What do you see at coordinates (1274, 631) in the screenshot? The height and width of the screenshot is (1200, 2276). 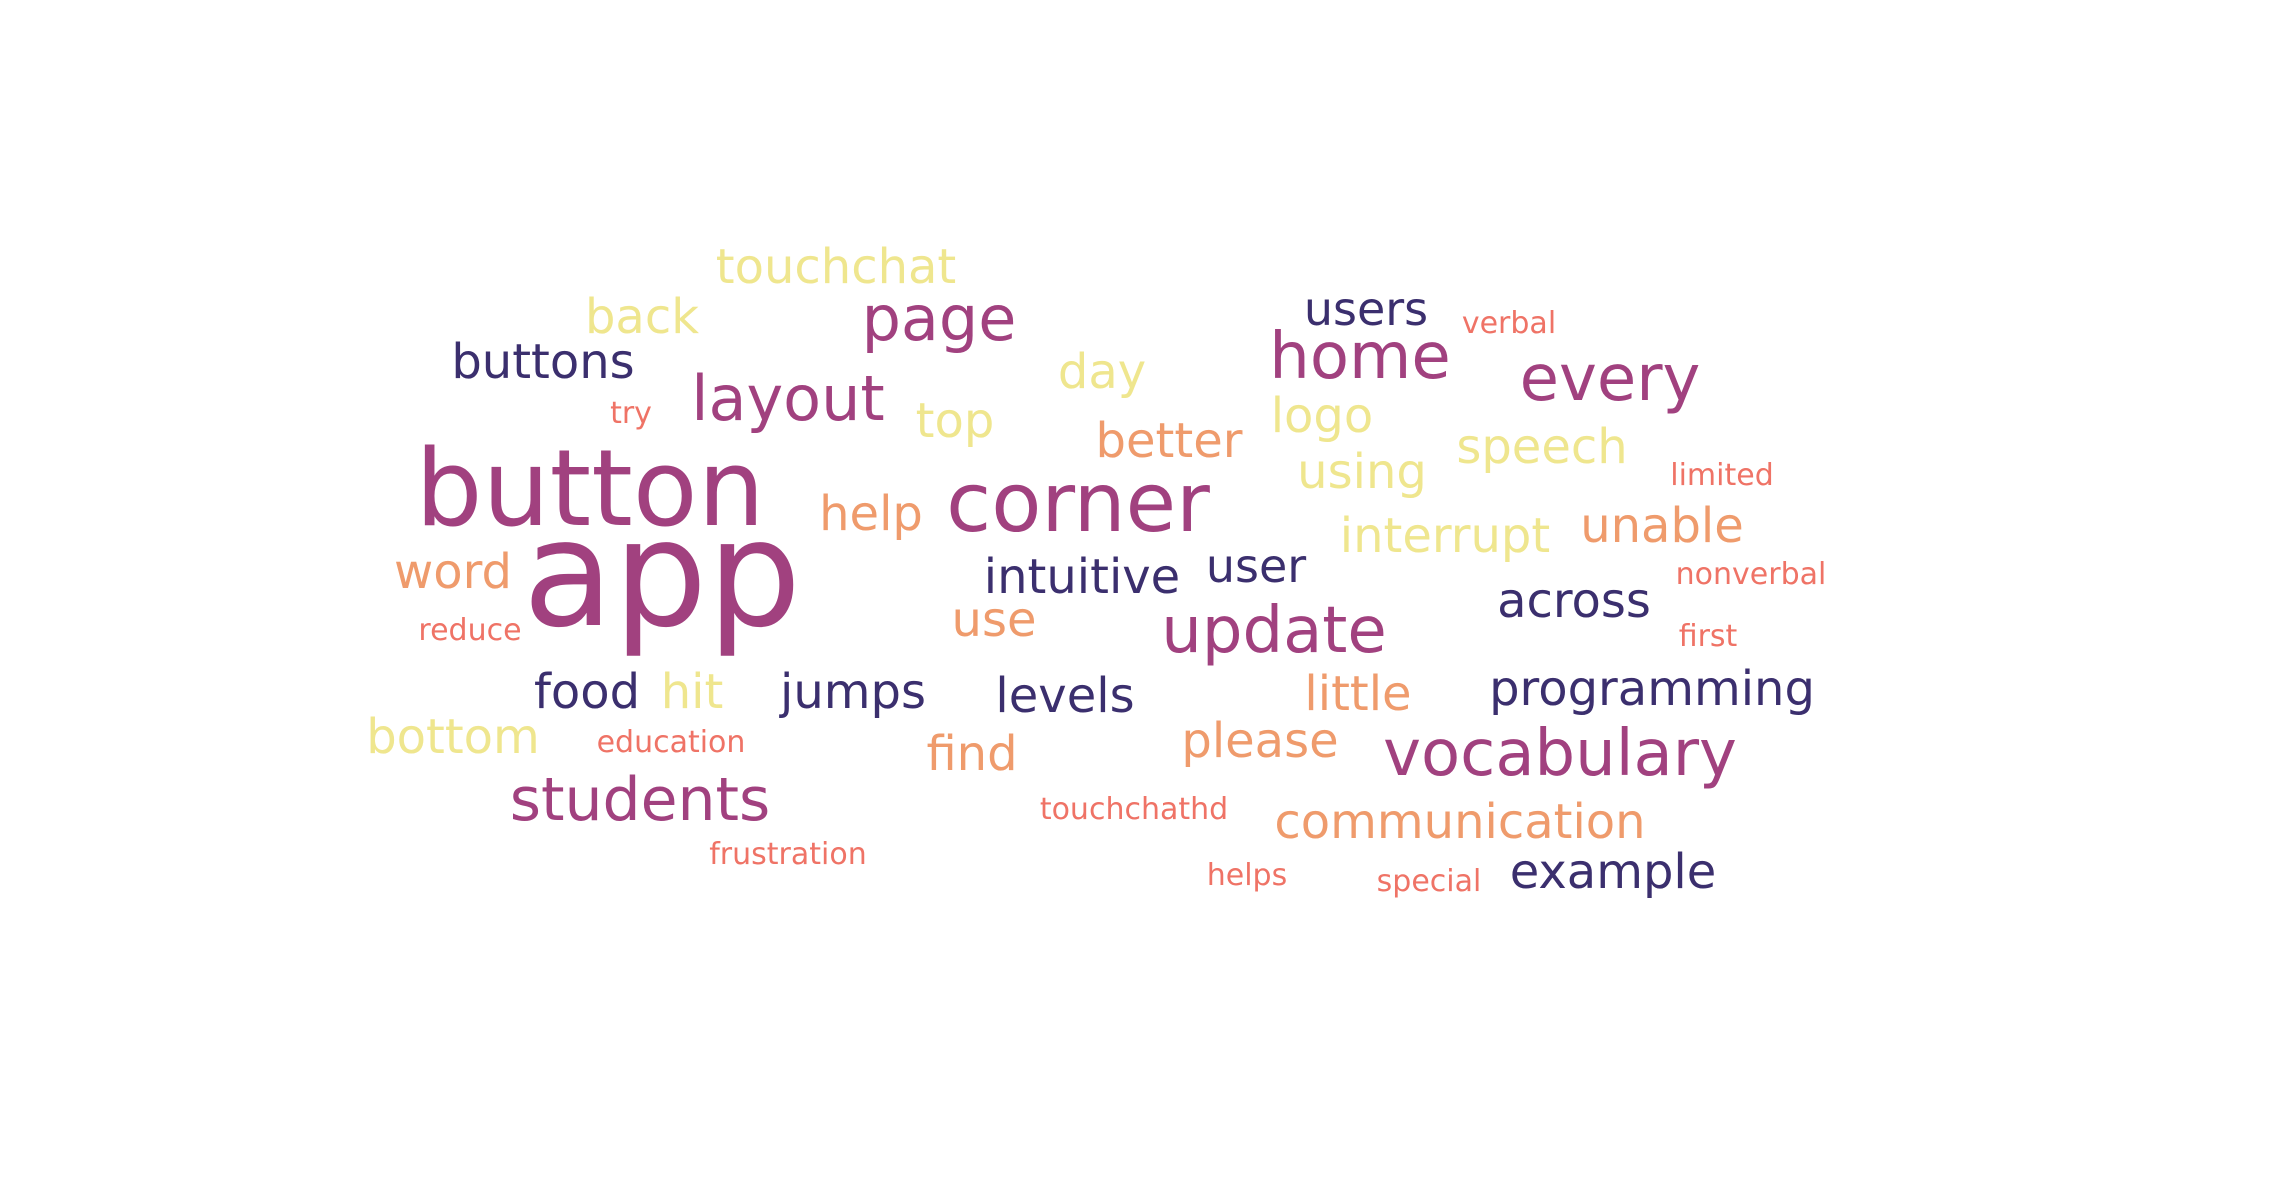 I see `cloud-word-update: update` at bounding box center [1274, 631].